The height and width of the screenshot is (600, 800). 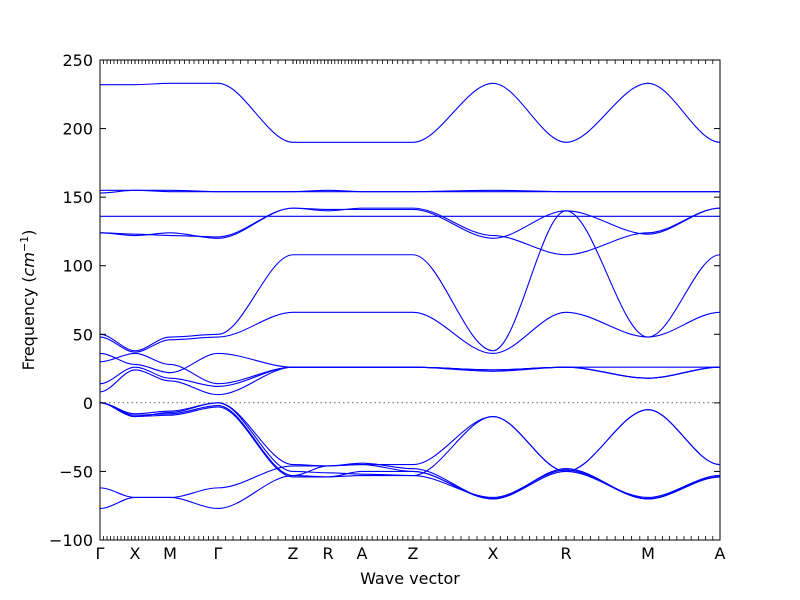 What do you see at coordinates (28, 264) in the screenshot?
I see `y-axis-label-unit: cm` at bounding box center [28, 264].